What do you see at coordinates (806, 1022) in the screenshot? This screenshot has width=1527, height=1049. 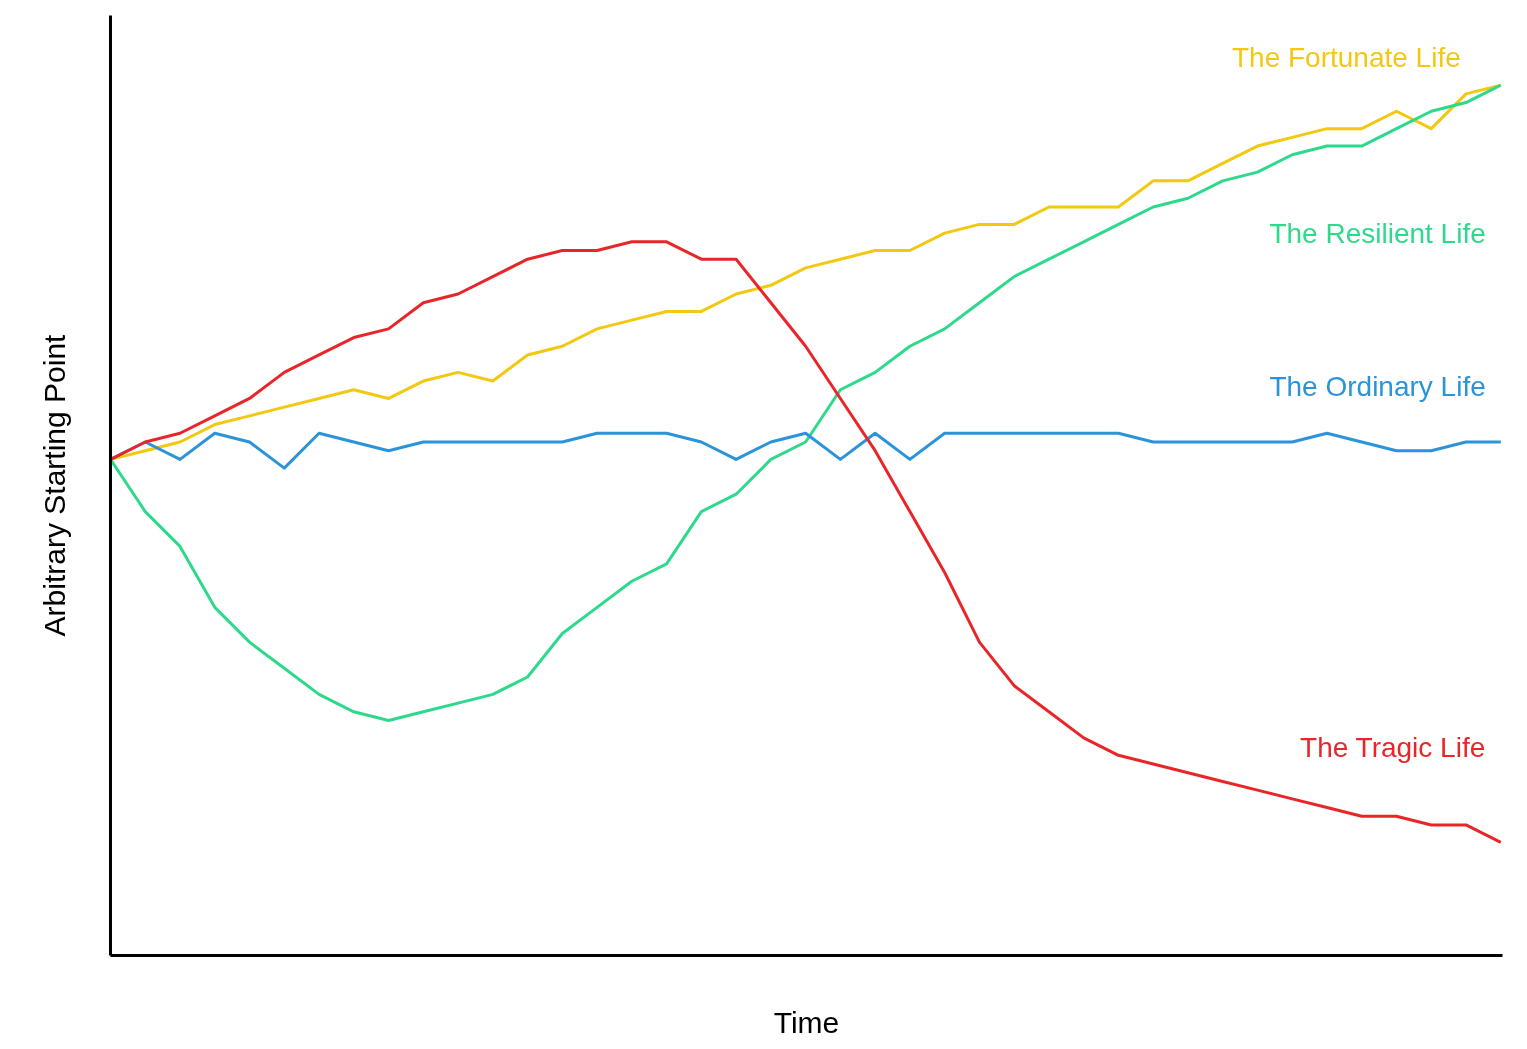 I see `x-axis-title: Time` at bounding box center [806, 1022].